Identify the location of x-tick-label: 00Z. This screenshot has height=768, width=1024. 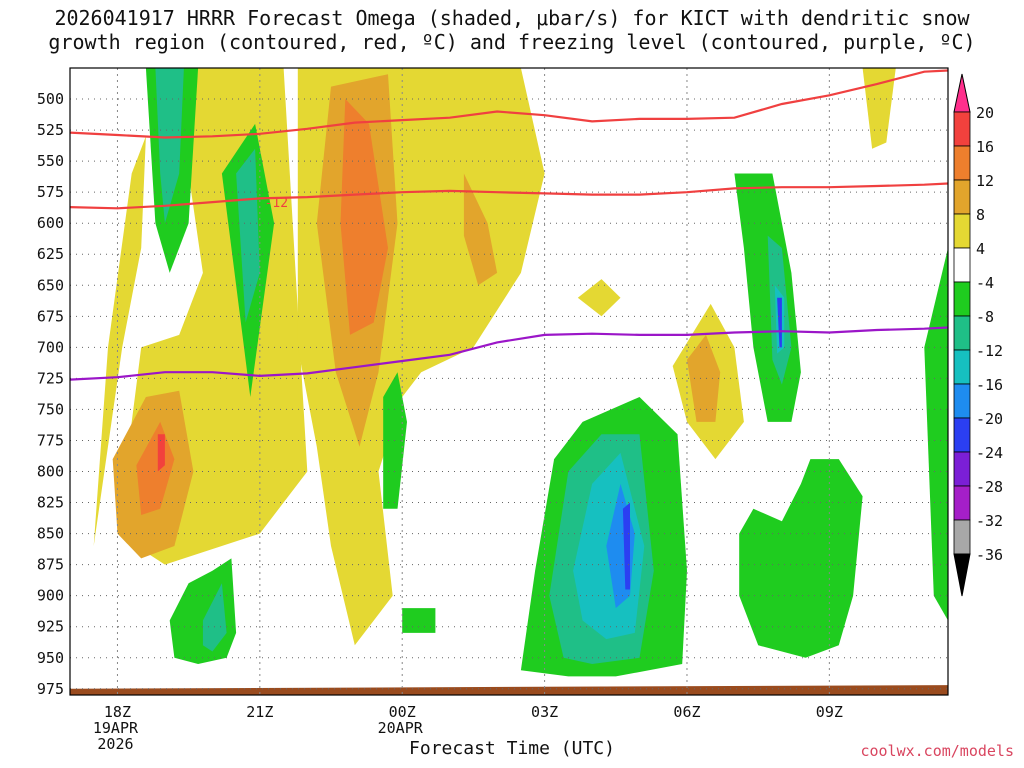
(402, 712).